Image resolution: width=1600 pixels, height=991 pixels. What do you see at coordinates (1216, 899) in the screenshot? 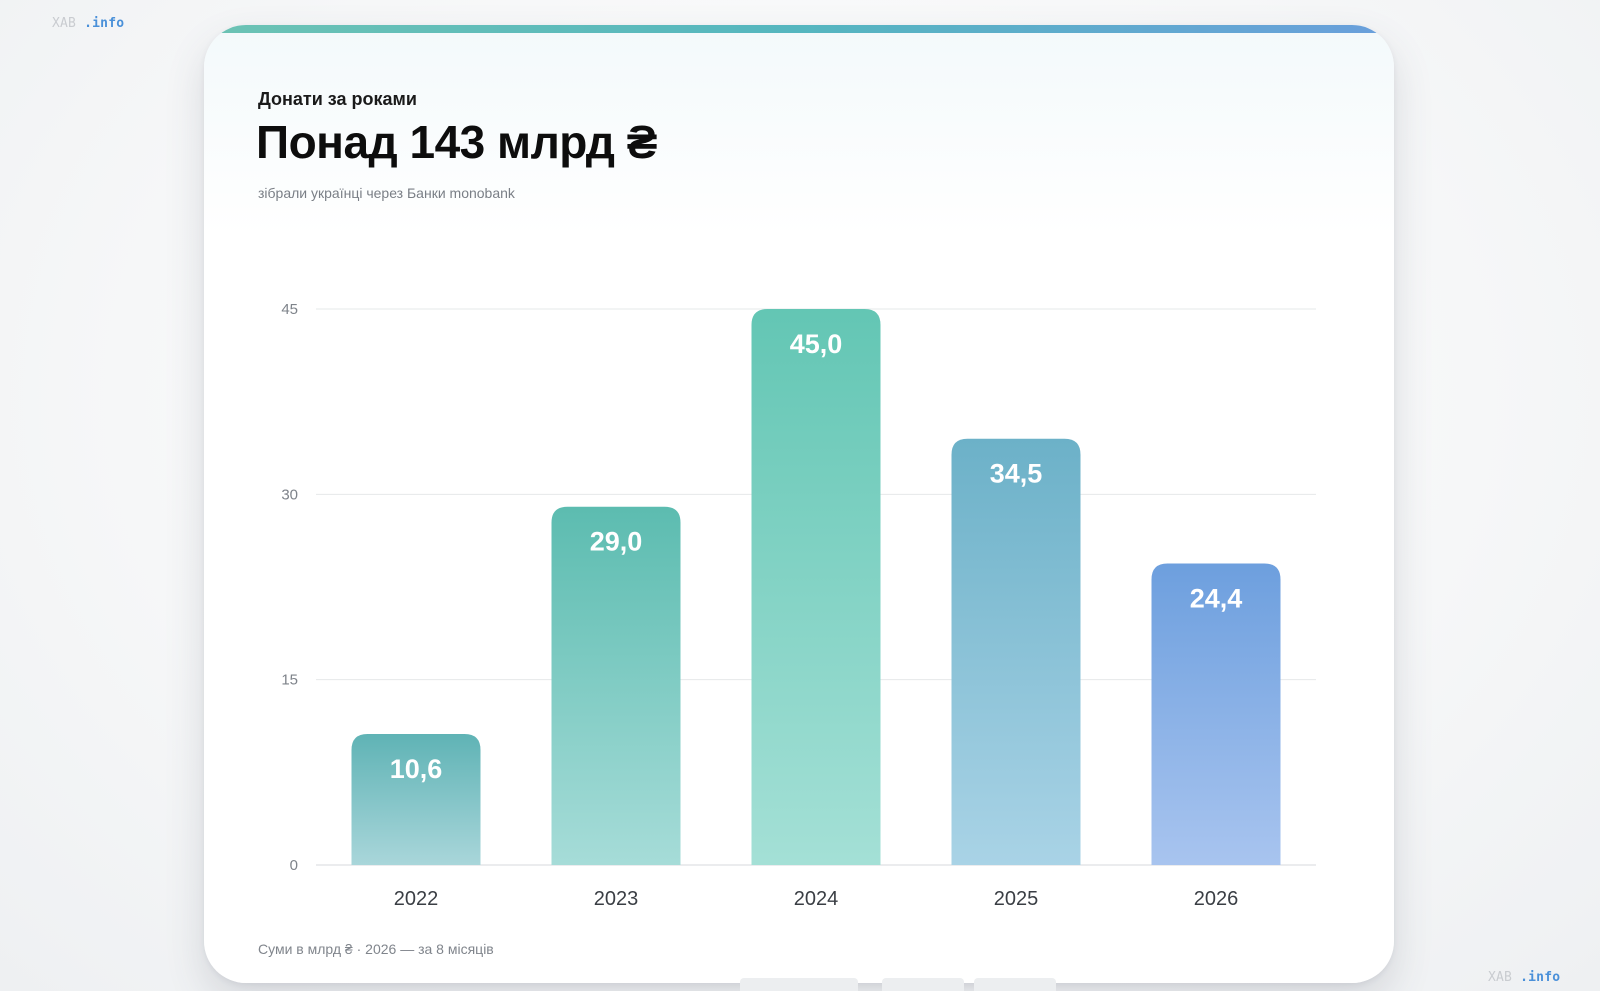
I see `x-category-label: 2026` at bounding box center [1216, 899].